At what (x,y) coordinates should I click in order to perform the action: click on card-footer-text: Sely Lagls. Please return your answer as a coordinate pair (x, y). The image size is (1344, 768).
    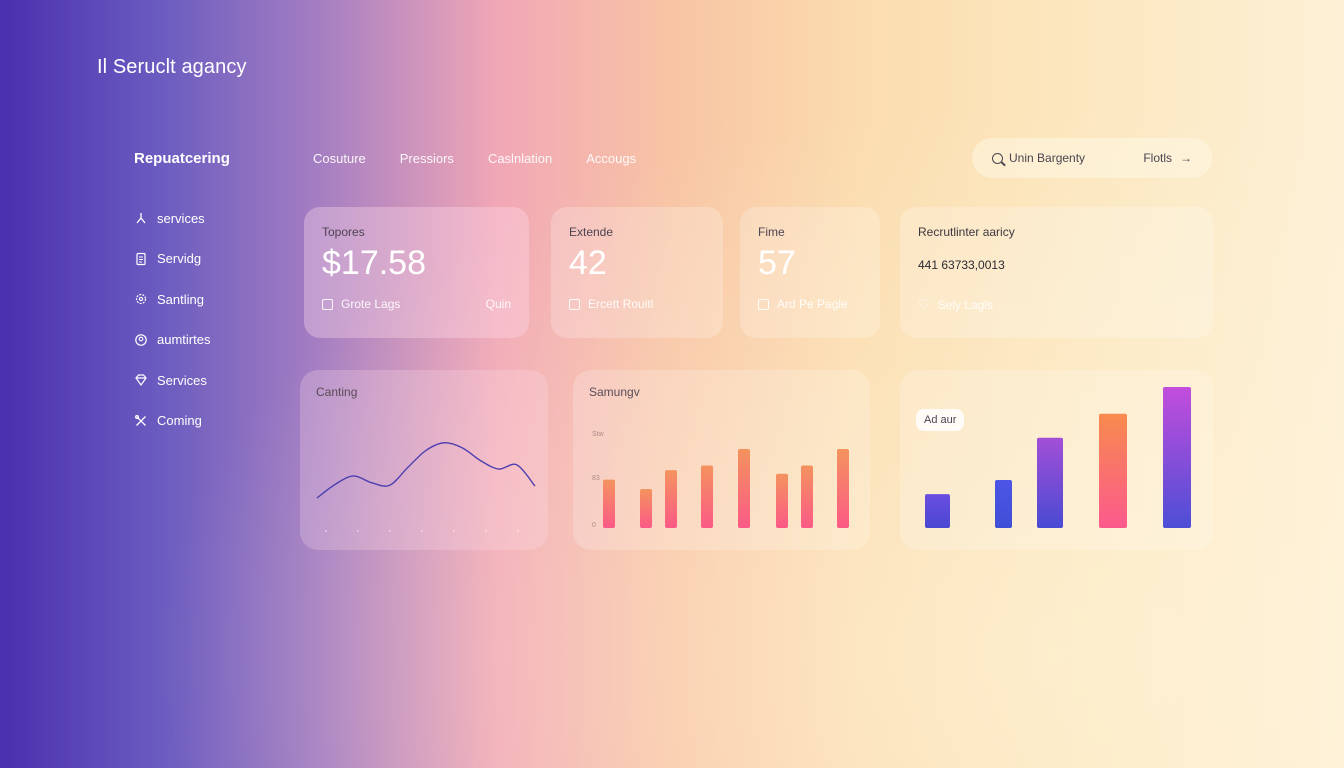
    Looking at the image, I should click on (965, 305).